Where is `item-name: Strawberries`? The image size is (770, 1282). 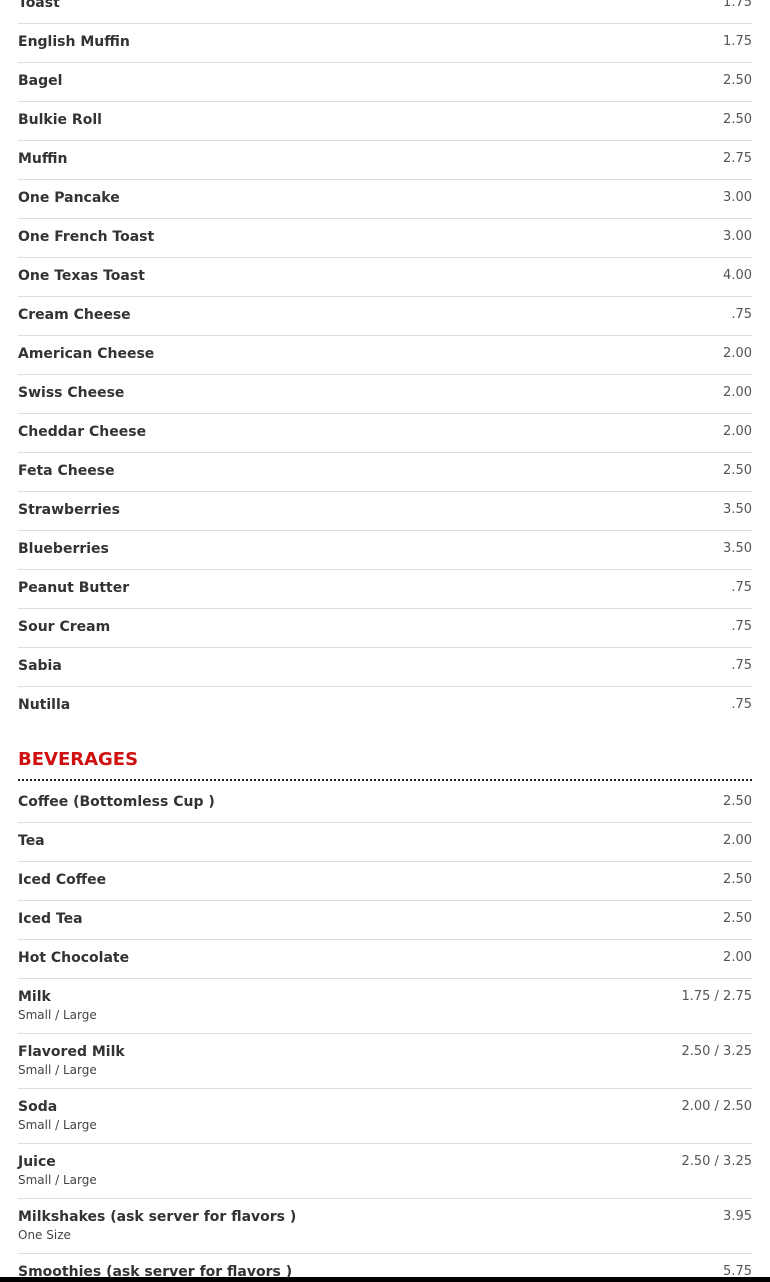 item-name: Strawberries is located at coordinates (69, 510).